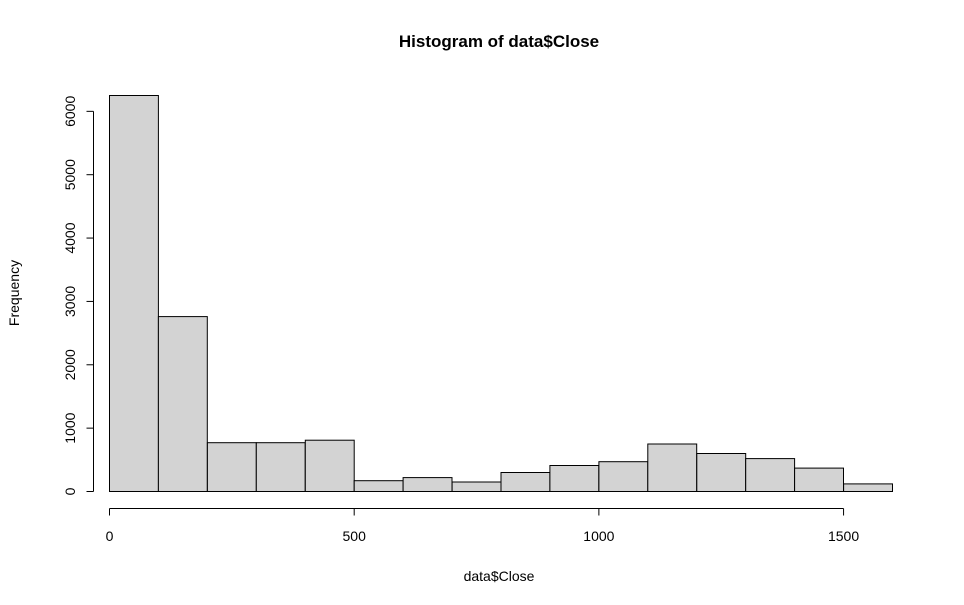  What do you see at coordinates (110, 536) in the screenshot?
I see `x-tick-label: 0` at bounding box center [110, 536].